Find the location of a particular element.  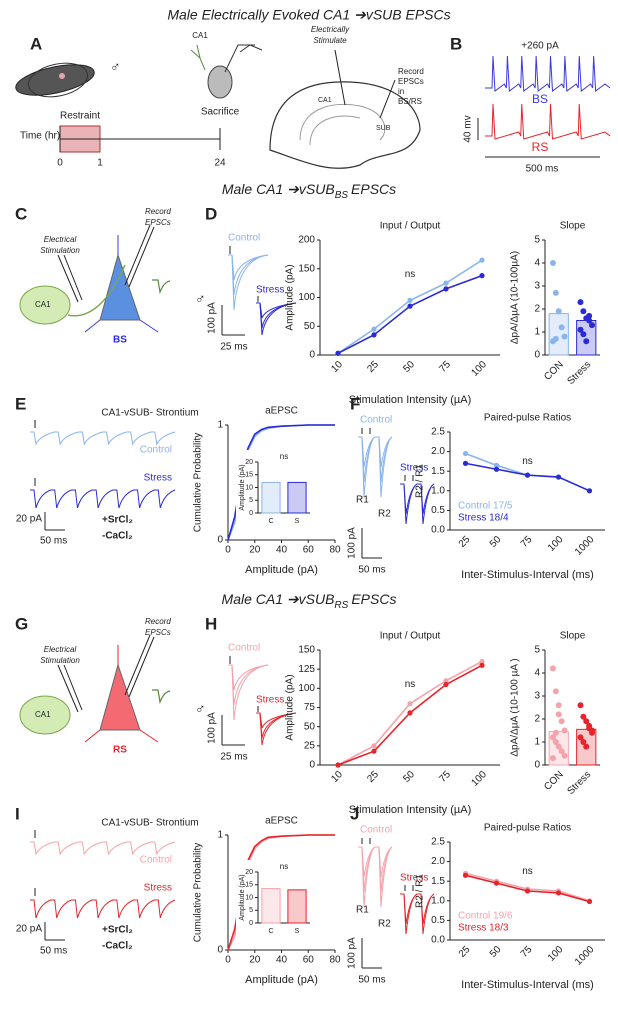

x-tick-label: CON is located at coordinates (554, 371).